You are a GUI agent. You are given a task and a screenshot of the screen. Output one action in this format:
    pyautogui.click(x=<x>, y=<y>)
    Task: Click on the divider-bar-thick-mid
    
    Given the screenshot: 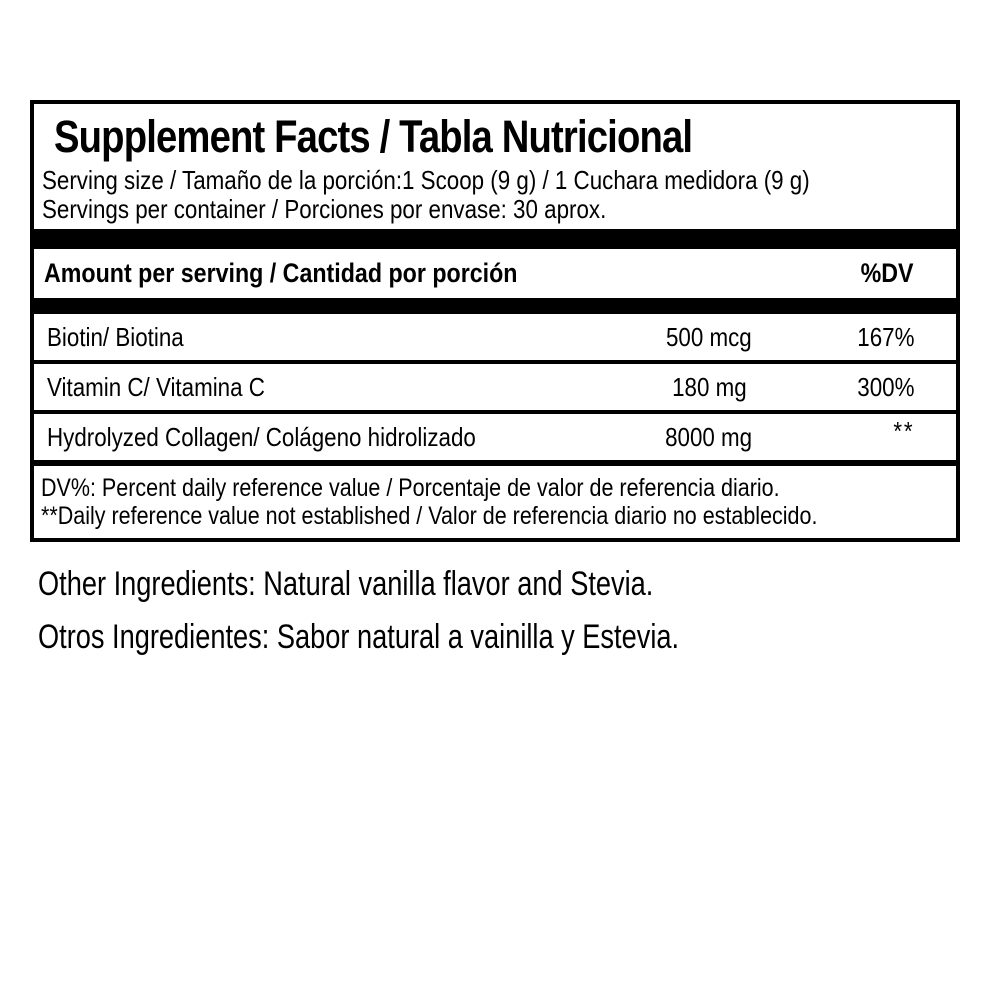 What is the action you would take?
    pyautogui.click(x=495, y=306)
    